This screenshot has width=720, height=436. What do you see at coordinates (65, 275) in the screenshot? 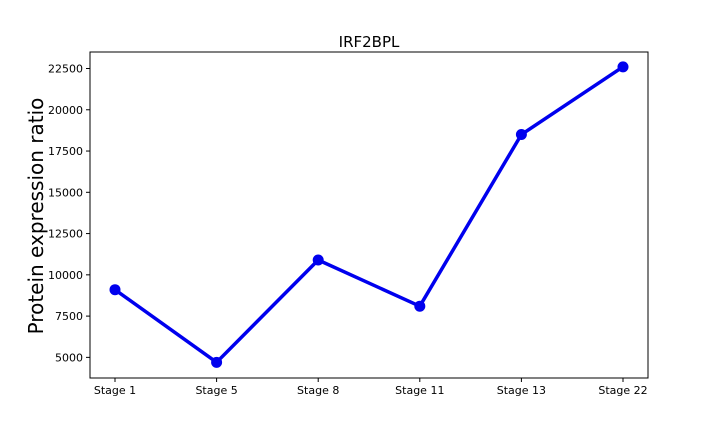
I see `y-tick-label: 10000` at bounding box center [65, 275].